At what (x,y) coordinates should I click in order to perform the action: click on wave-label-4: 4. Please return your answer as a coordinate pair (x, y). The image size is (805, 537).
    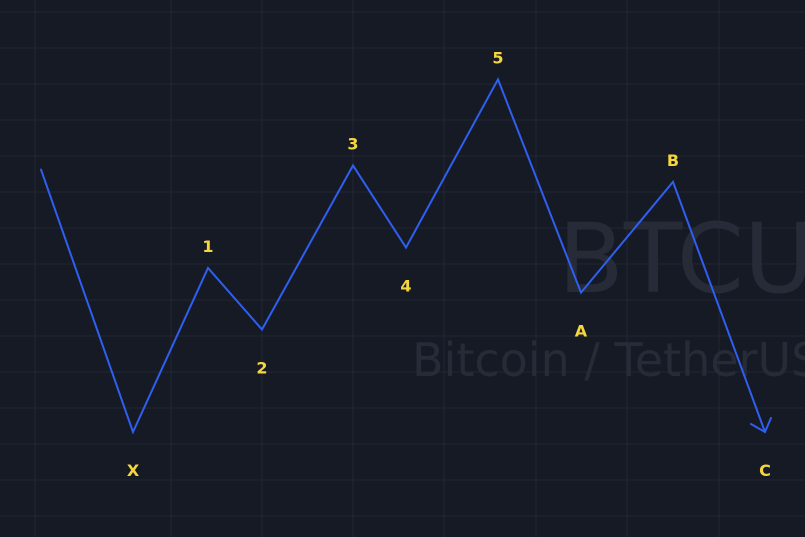
    Looking at the image, I should click on (405, 286).